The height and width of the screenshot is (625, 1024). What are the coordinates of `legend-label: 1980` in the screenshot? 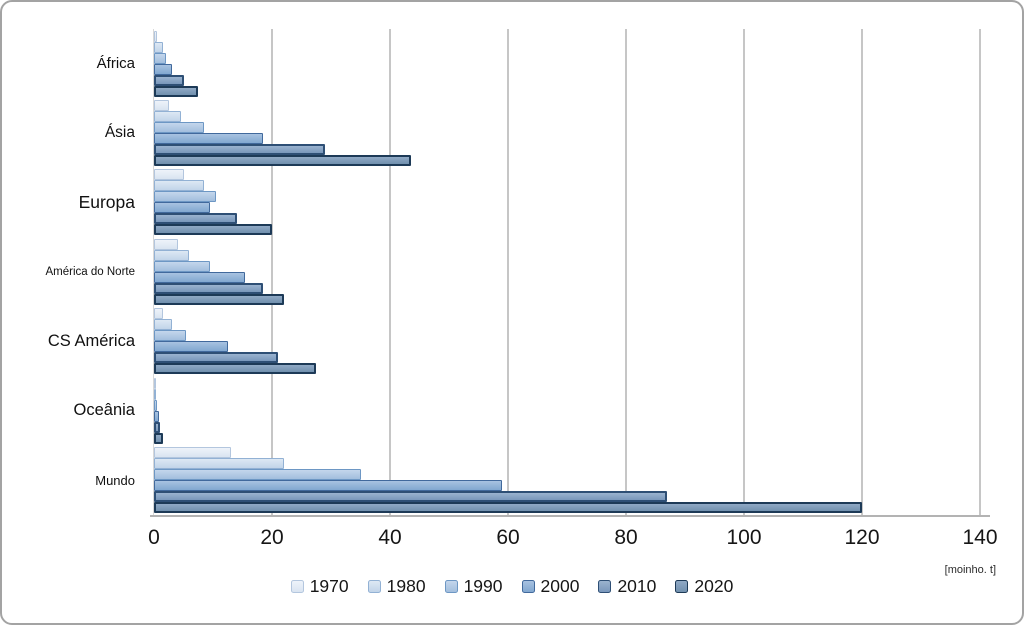 It's located at (406, 586).